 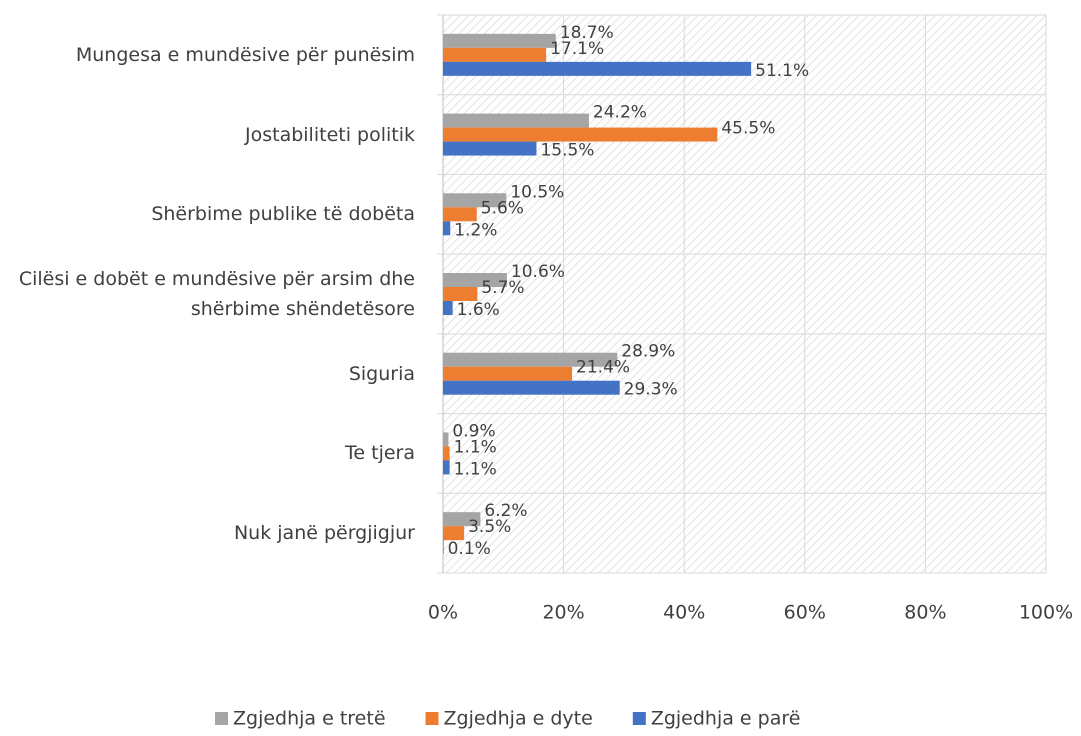 I want to click on x-tick-label: 100%, so click(x=1046, y=613).